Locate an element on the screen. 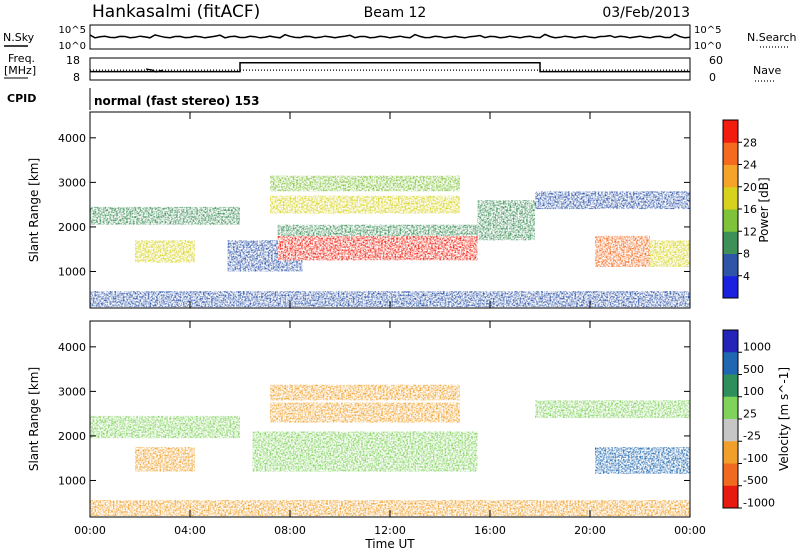  nsky-label: N.Sky is located at coordinates (19, 37).